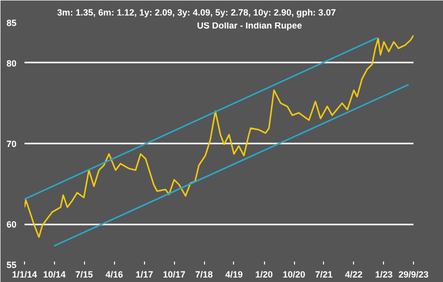 The image size is (443, 282). I want to click on x-tick-label: 4/16, so click(115, 275).